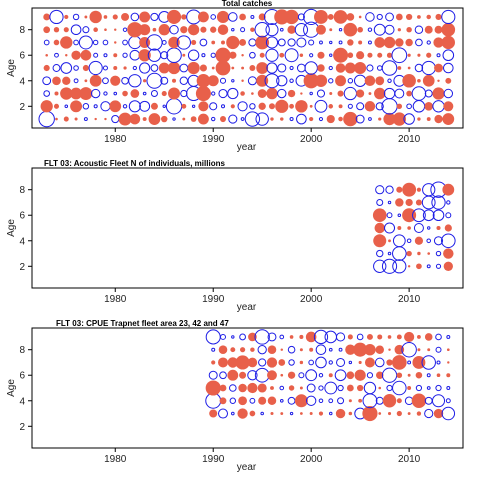 Image resolution: width=480 pixels, height=480 pixels. Describe the element at coordinates (213, 139) in the screenshot. I see `x-tick-label: 1990` at that location.